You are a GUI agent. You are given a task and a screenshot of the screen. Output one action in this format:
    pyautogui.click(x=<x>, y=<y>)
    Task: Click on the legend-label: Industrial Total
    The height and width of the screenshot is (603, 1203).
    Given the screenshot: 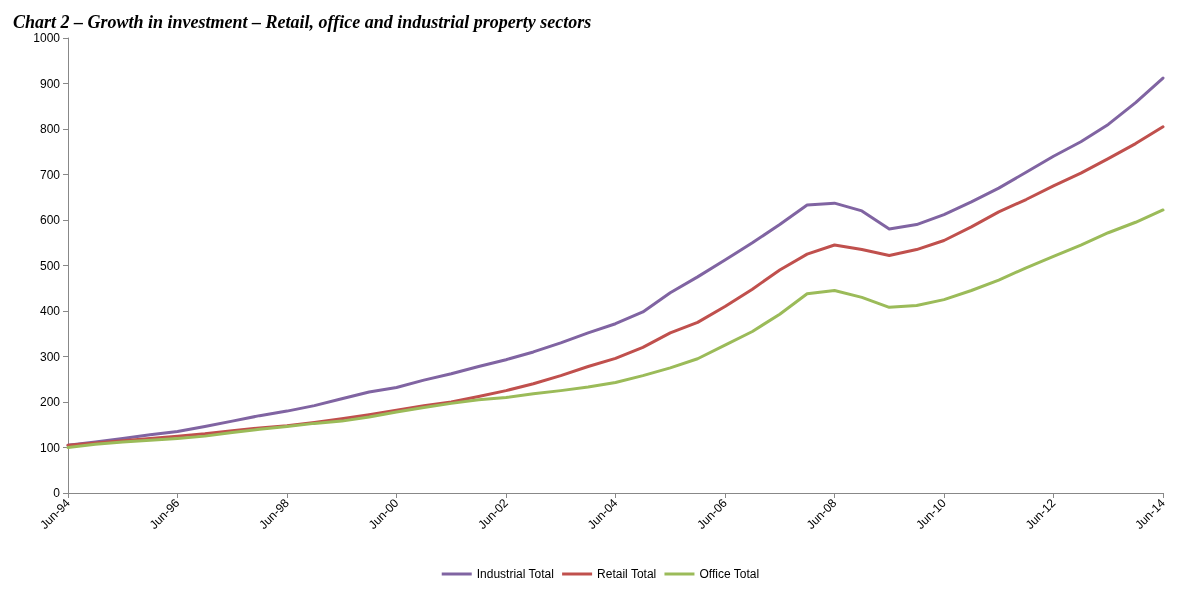 What is the action you would take?
    pyautogui.click(x=515, y=574)
    